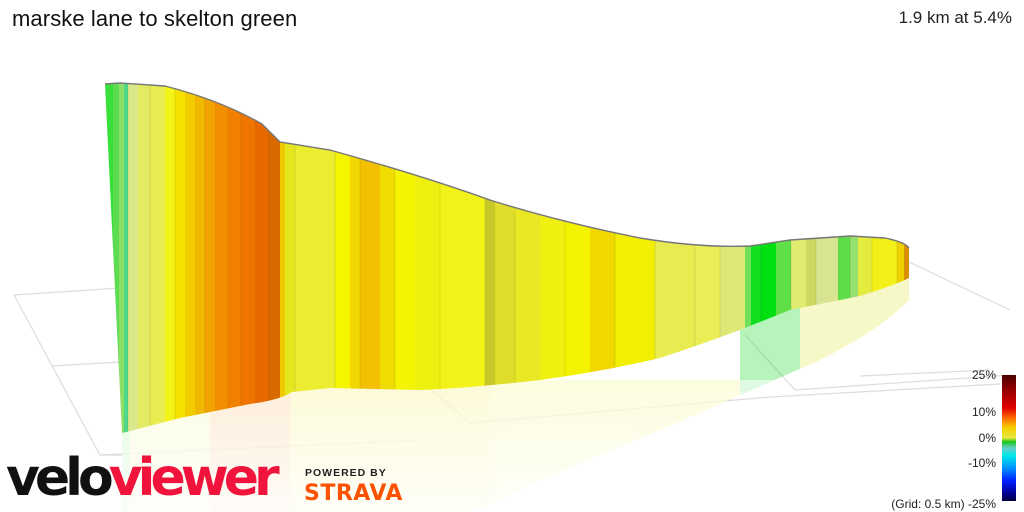 Image resolution: width=1024 pixels, height=512 pixels. I want to click on legend-label-10: 10%, so click(983, 412).